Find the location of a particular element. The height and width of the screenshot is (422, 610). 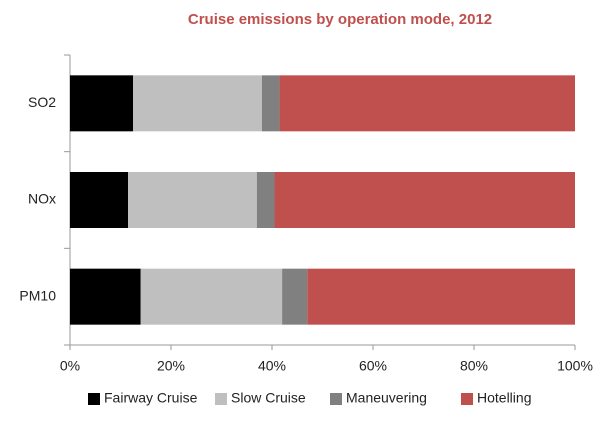

chart-title: Cruise emissions by operation mode, 2012 is located at coordinates (340, 19).